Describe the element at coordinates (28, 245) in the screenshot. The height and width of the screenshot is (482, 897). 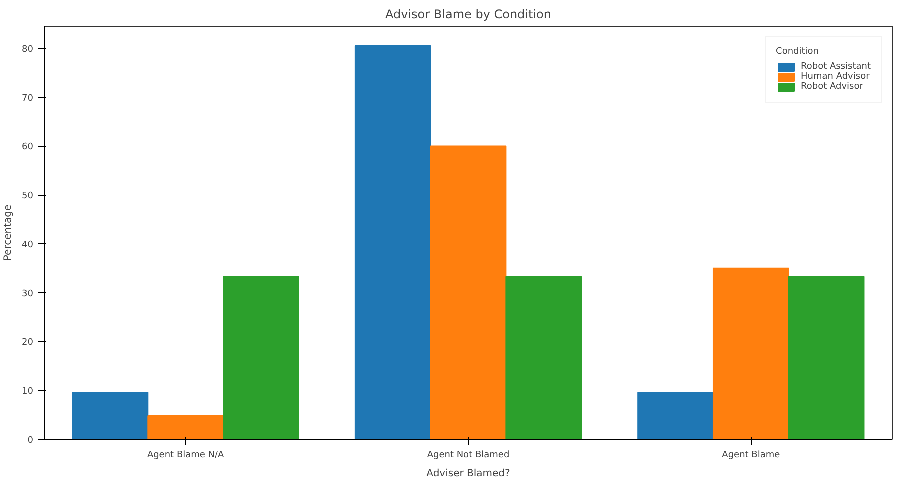
I see `y-tick-label: 40` at that location.